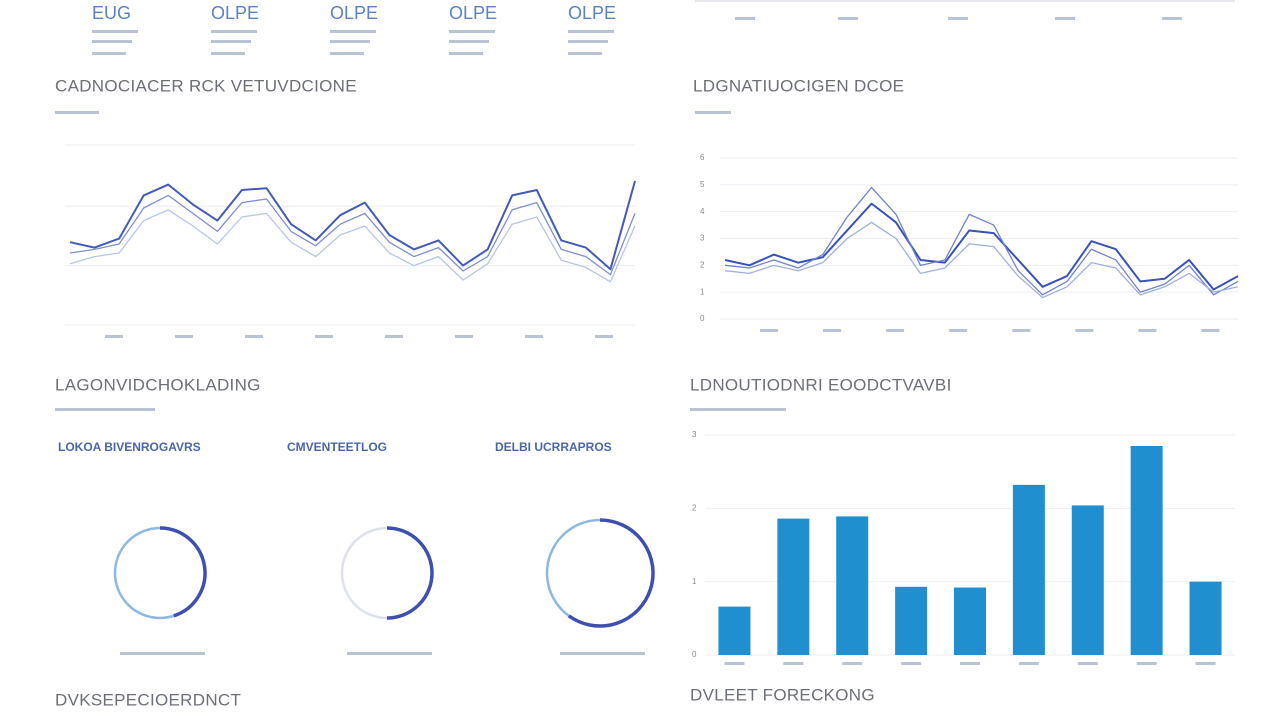  What do you see at coordinates (337, 447) in the screenshot?
I see `donut-title: CMVENTEETLOG` at bounding box center [337, 447].